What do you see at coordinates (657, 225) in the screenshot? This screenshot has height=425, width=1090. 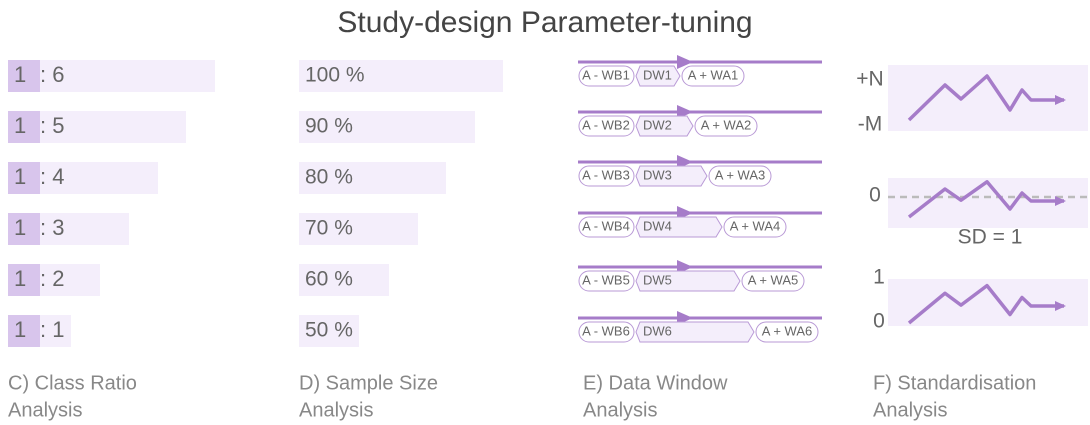 I see `window-label: DW4` at bounding box center [657, 225].